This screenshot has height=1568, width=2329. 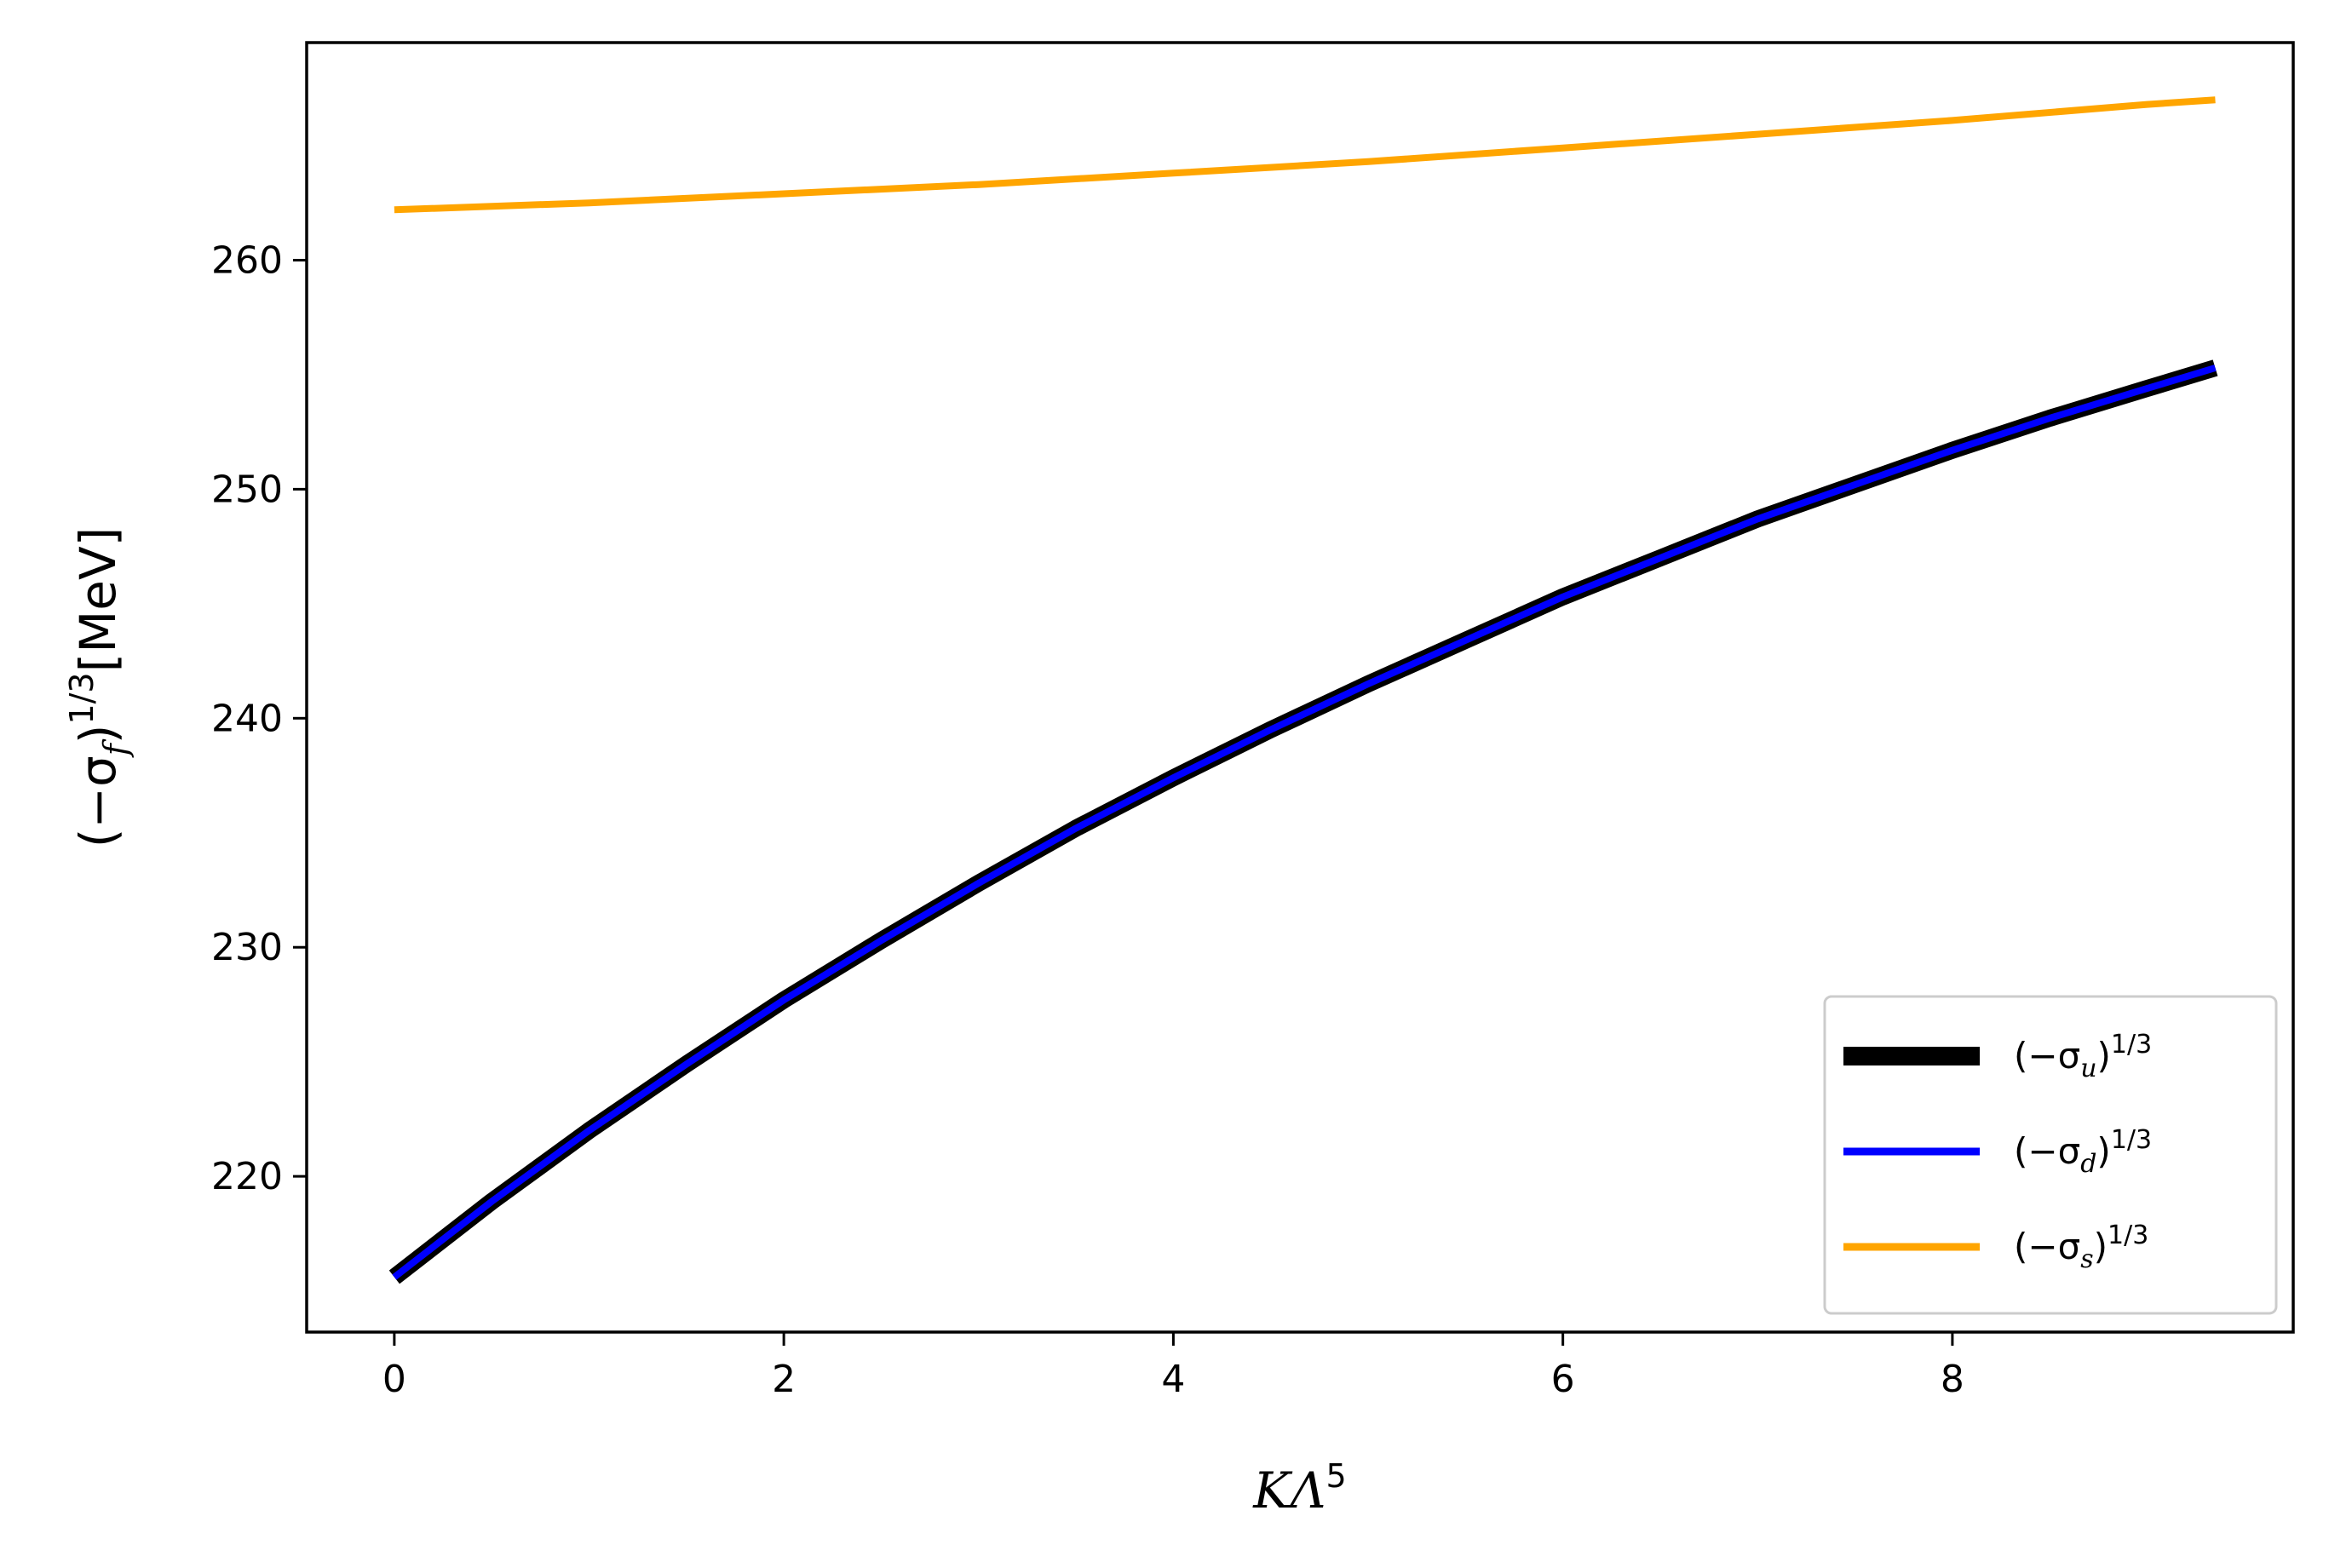 What do you see at coordinates (1289, 1490) in the screenshot?
I see `x-axis-label-base: KΛ` at bounding box center [1289, 1490].